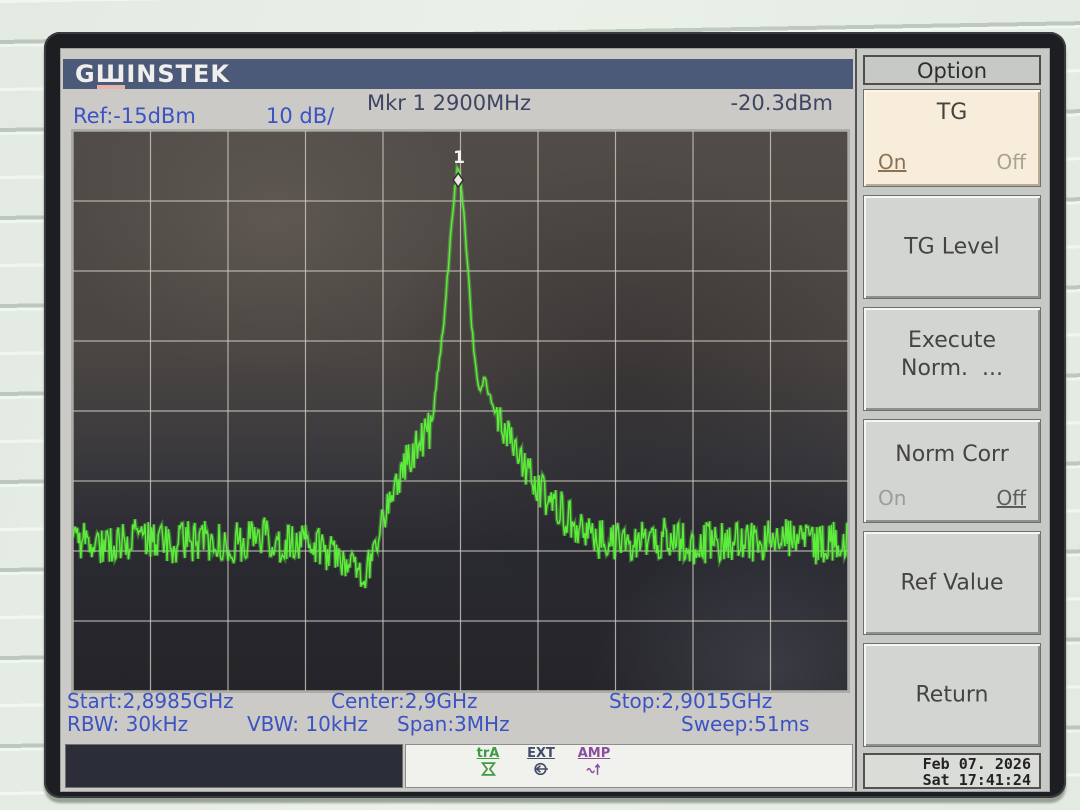 This screenshot has width=1080, height=810. I want to click on trace-a-label: trA, so click(488, 753).